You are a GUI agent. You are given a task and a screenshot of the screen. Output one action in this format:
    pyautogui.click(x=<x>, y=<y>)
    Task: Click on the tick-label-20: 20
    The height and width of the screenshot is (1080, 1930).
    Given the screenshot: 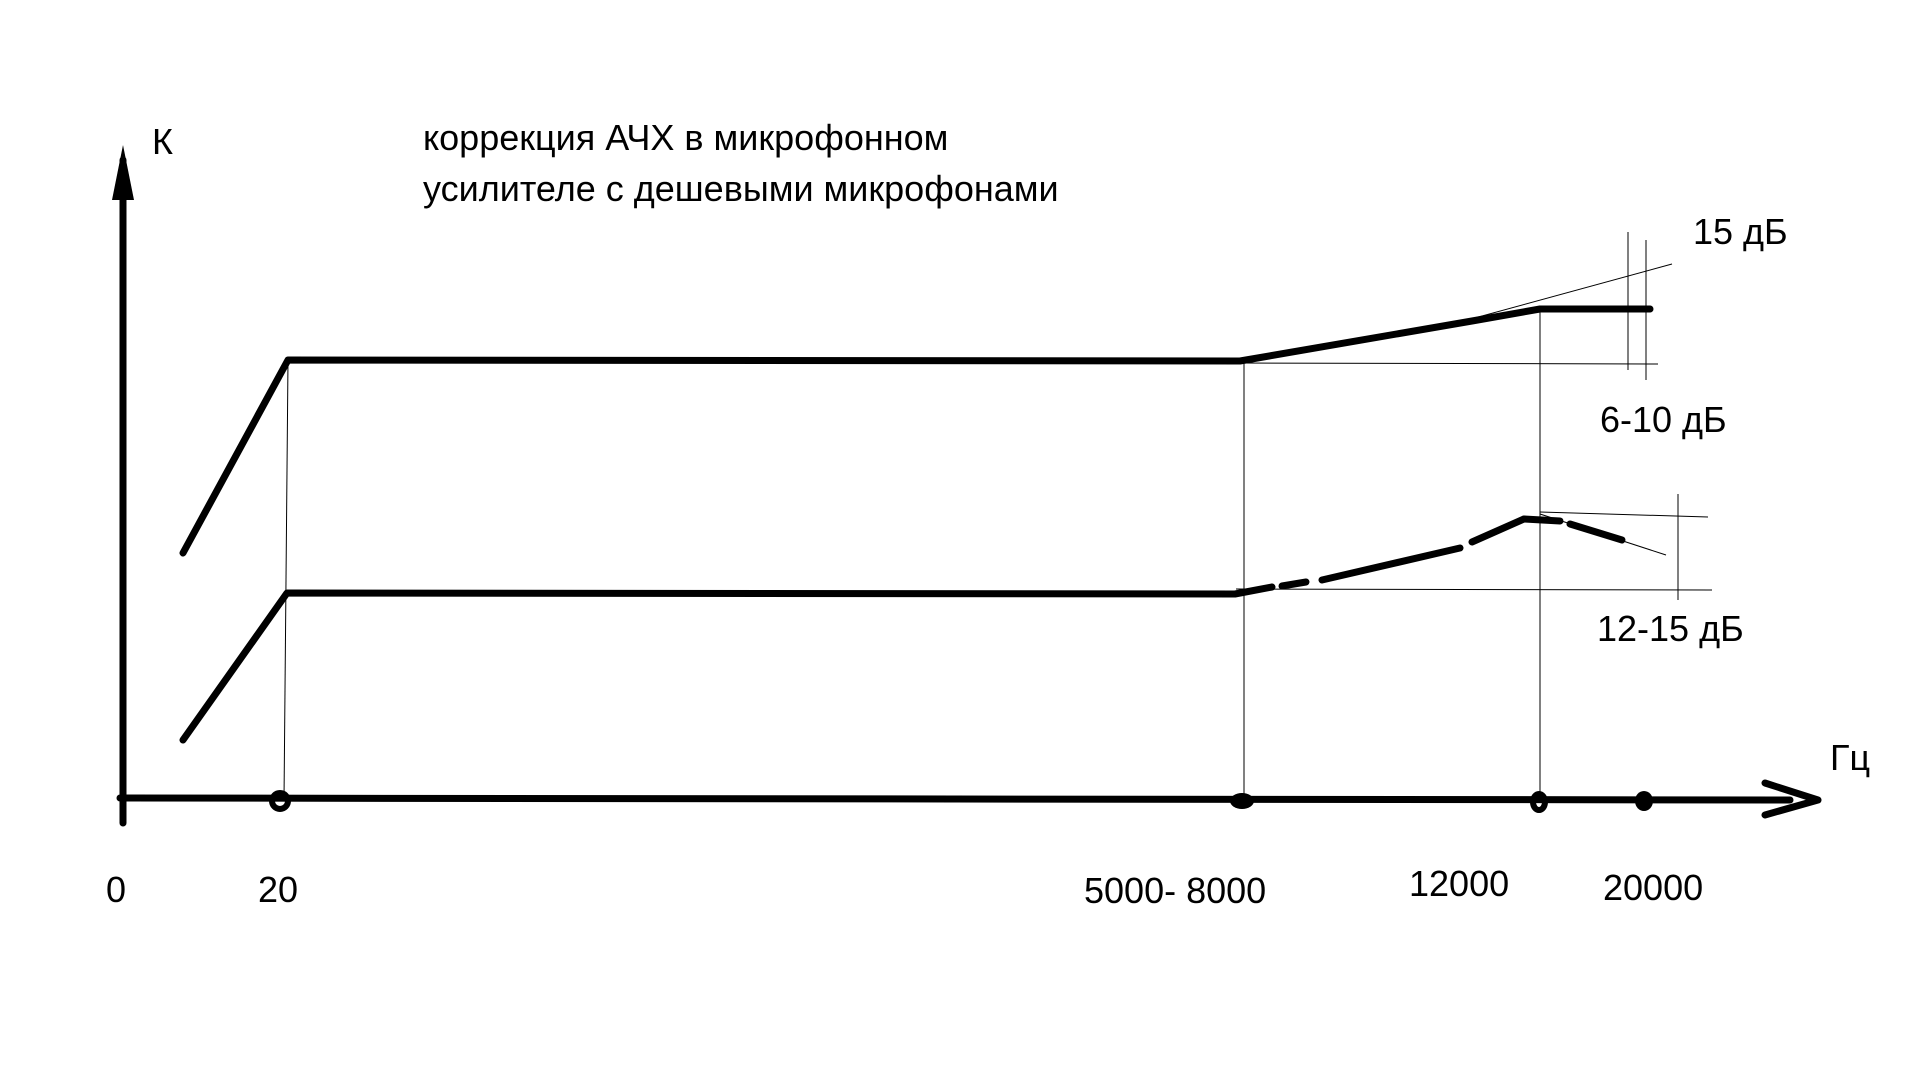 What is the action you would take?
    pyautogui.click(x=278, y=889)
    